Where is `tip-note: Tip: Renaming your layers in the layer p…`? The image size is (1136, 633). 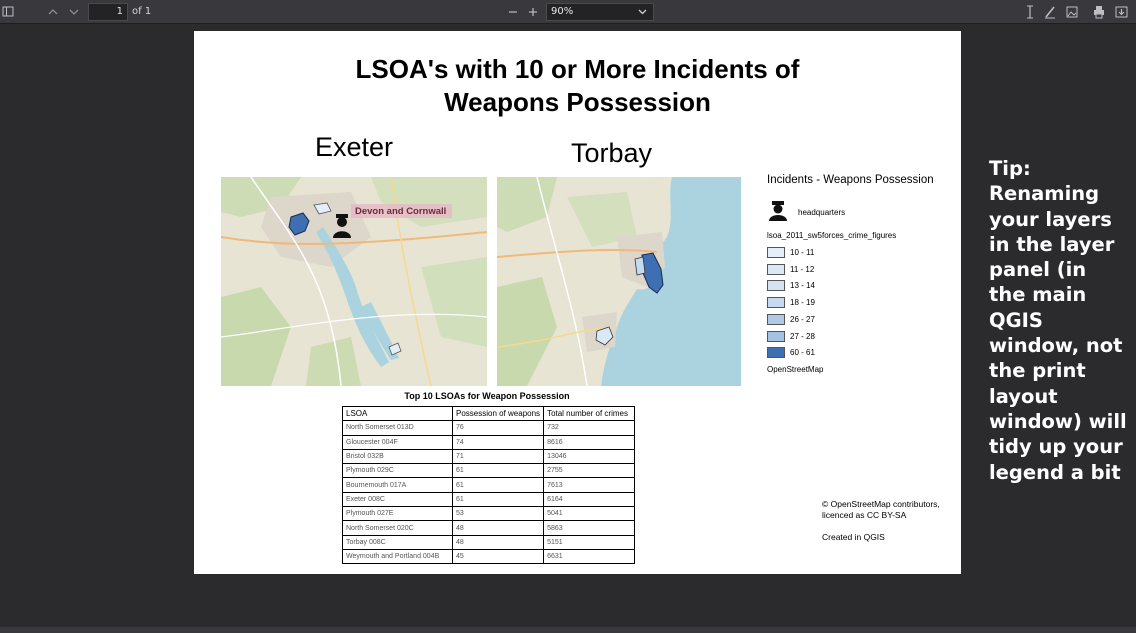 tip-note: Tip: Renaming your layers in the layer p… is located at coordinates (1059, 320).